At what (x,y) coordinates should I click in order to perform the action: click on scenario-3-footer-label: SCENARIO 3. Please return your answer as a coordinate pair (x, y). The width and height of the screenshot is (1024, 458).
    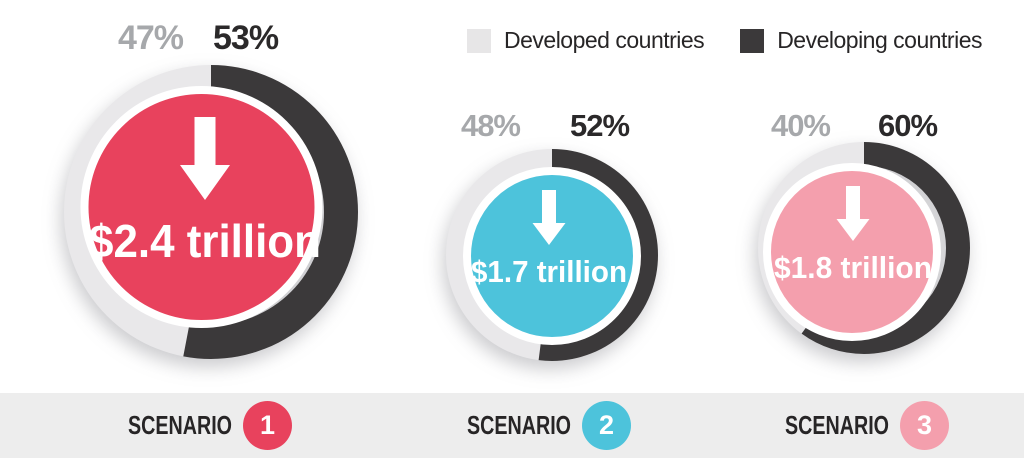
    Looking at the image, I should click on (867, 425).